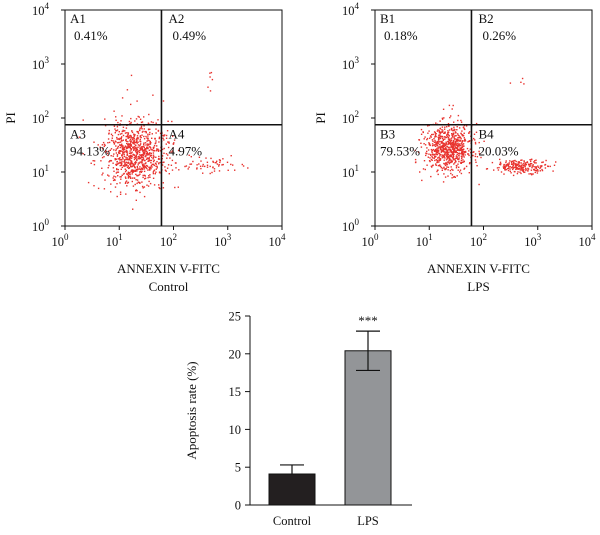 Image resolution: width=600 pixels, height=535 pixels. What do you see at coordinates (368, 320) in the screenshot?
I see `significance-marker: ***` at bounding box center [368, 320].